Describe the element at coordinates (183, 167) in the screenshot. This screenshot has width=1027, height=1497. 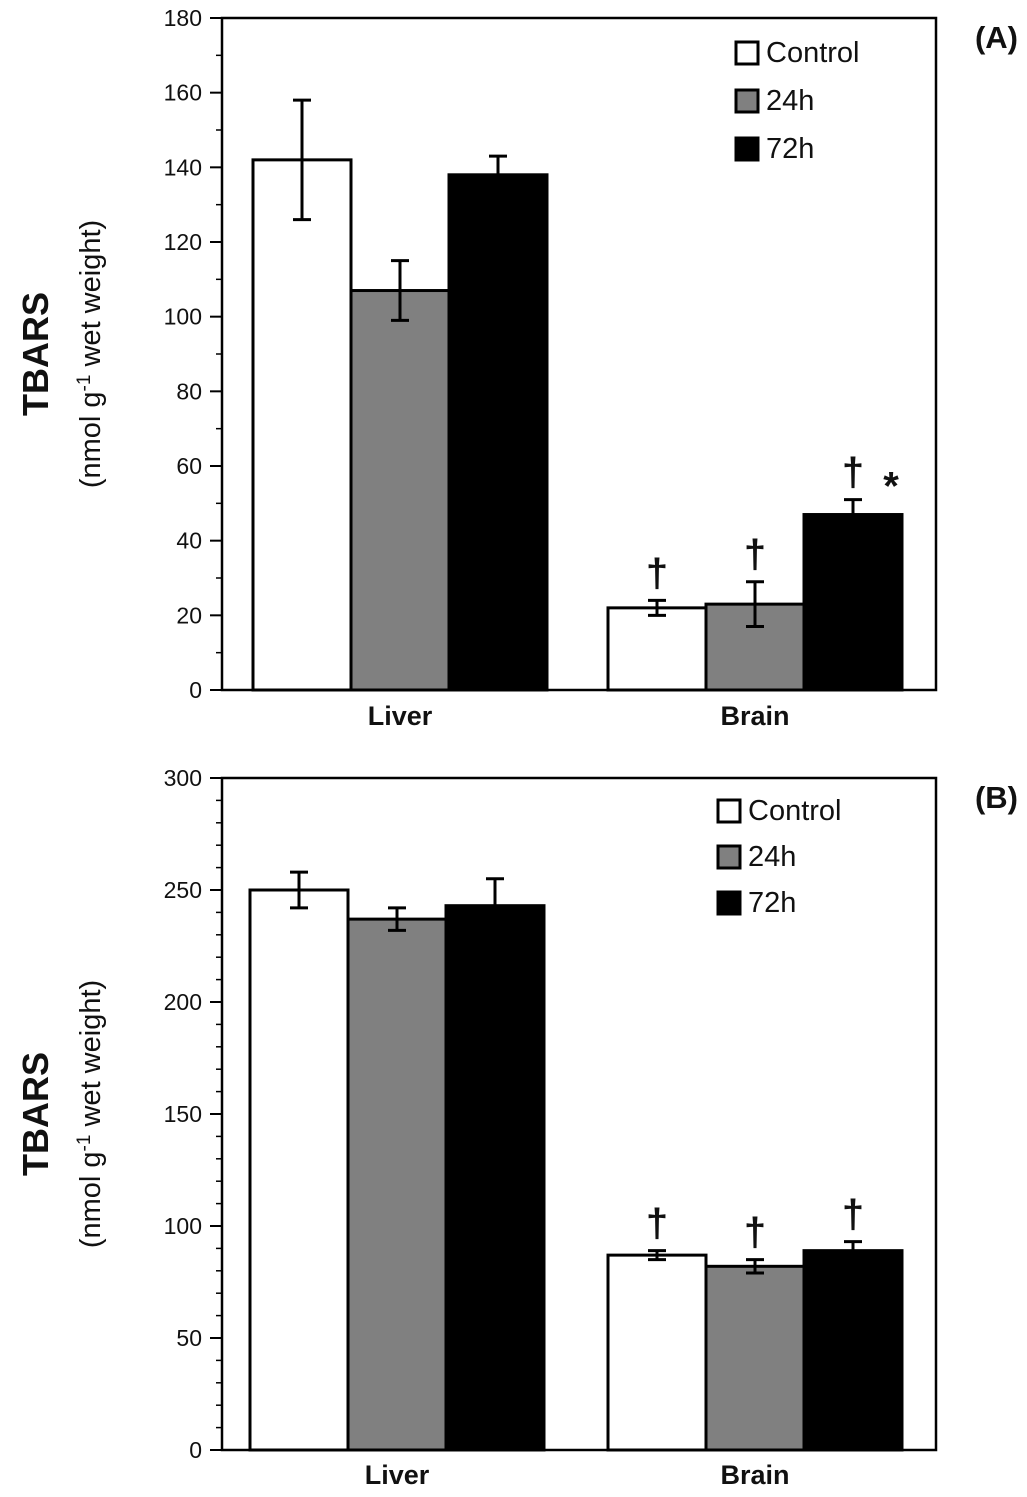
I see `y-tick-label: 140` at that location.